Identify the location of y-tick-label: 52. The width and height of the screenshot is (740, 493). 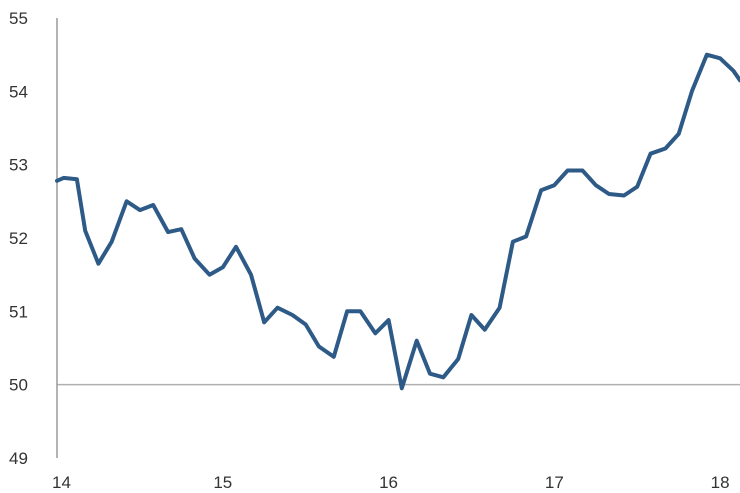
(18, 238).